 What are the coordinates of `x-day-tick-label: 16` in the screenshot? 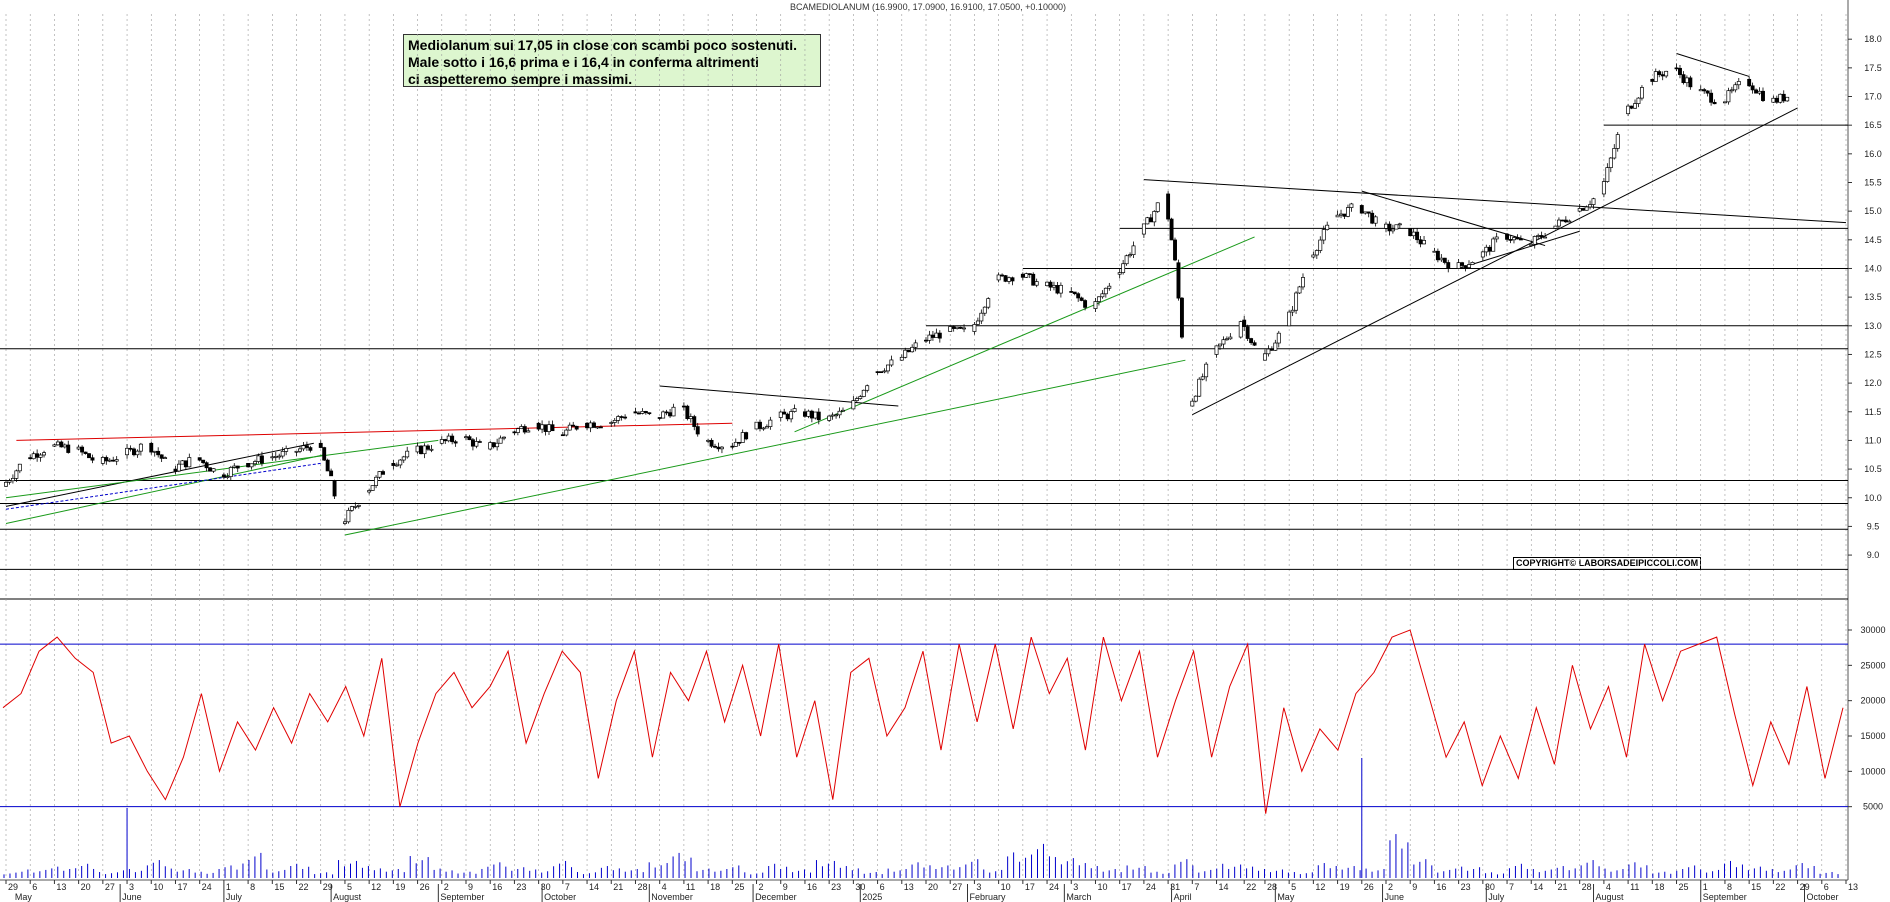 It's located at (1441, 887).